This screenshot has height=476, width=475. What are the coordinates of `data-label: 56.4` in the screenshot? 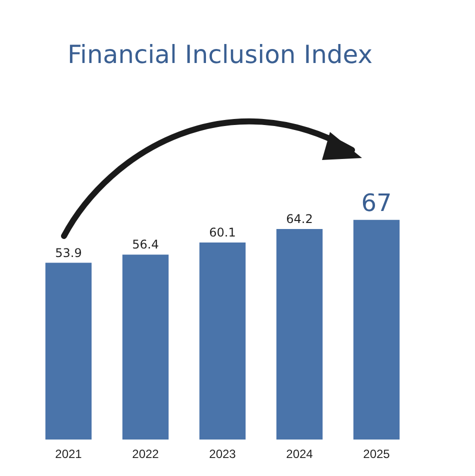 It's located at (145, 245).